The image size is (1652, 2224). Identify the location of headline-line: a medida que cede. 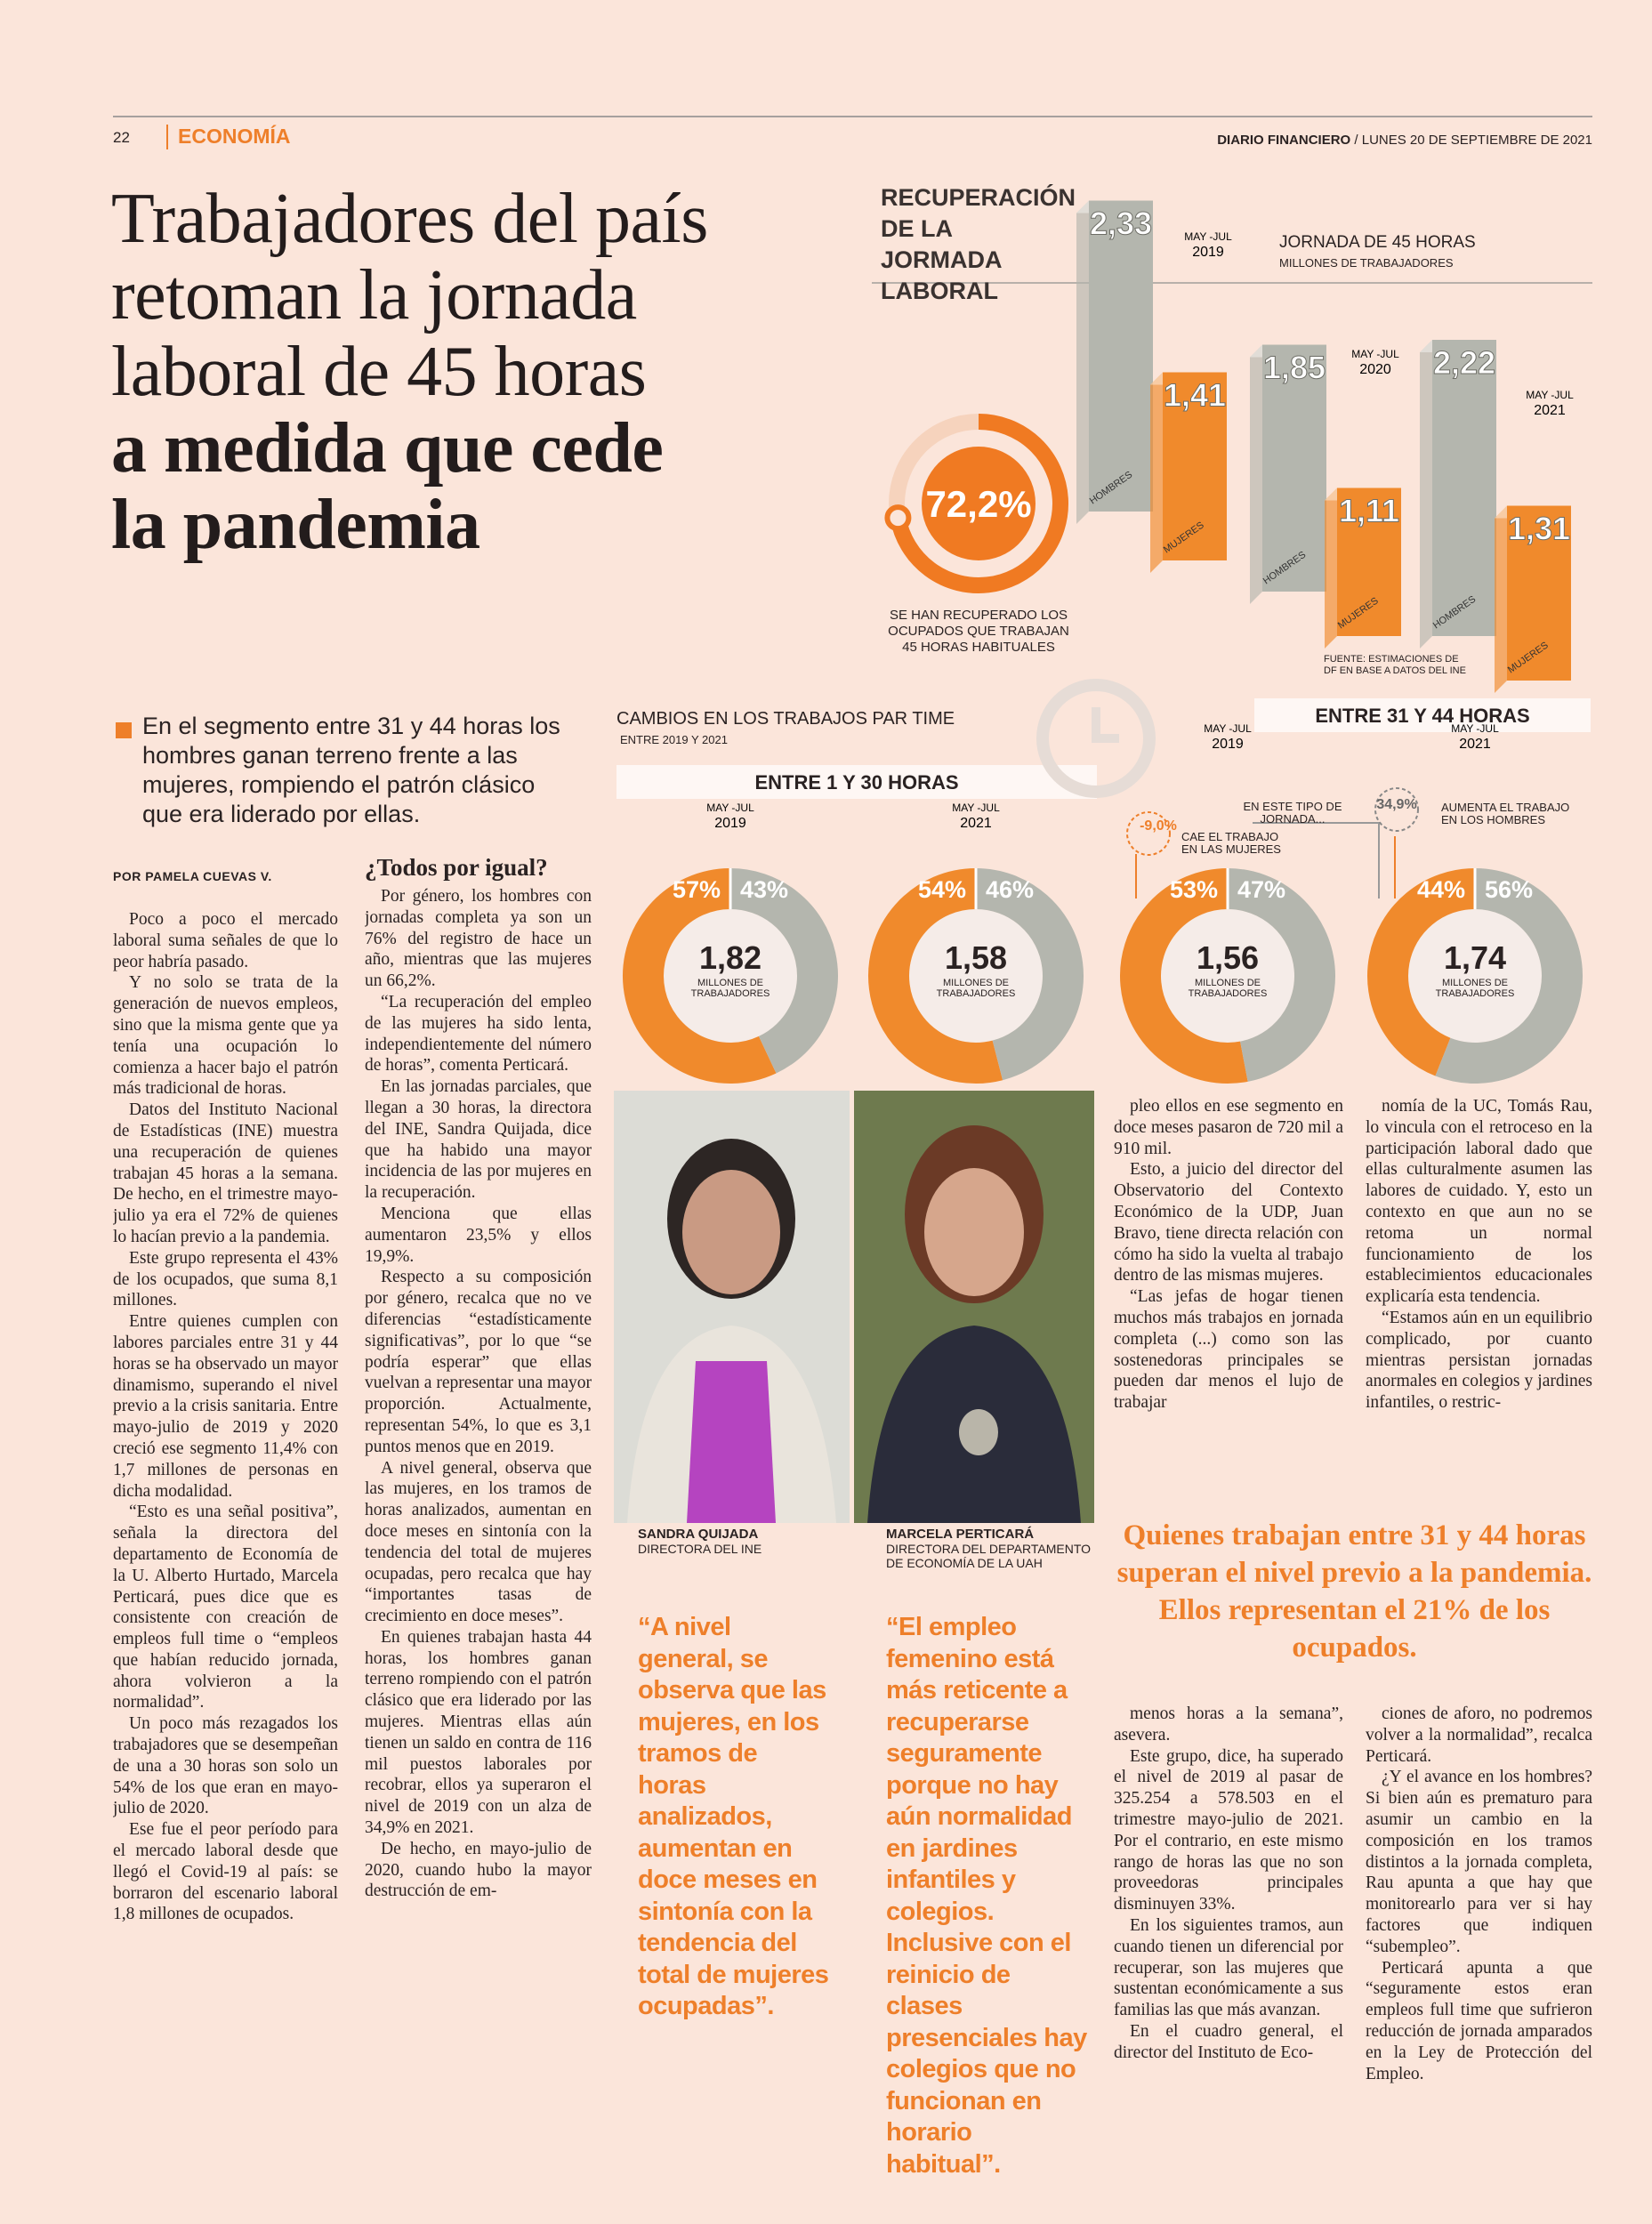
(387, 448).